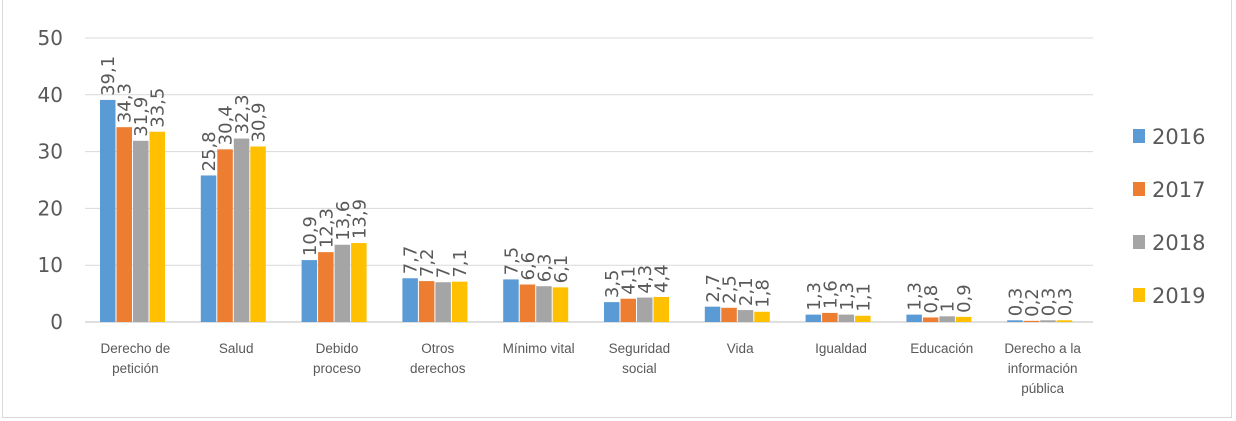  What do you see at coordinates (964, 298) in the screenshot?
I see `data-label: 0,9` at bounding box center [964, 298].